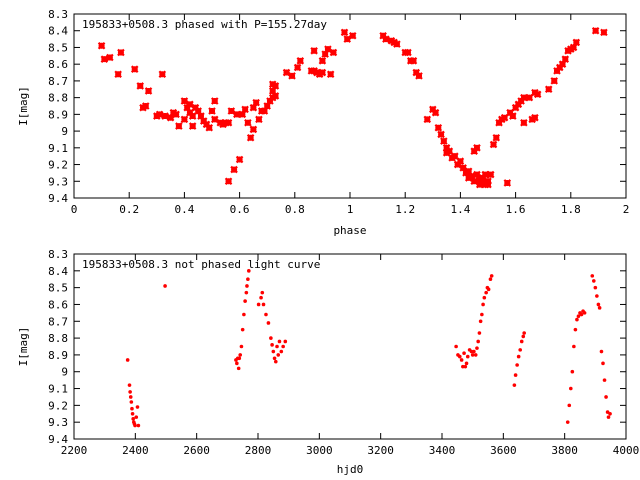  Describe the element at coordinates (319, 450) in the screenshot. I see `x-tick-label: 3000` at that location.